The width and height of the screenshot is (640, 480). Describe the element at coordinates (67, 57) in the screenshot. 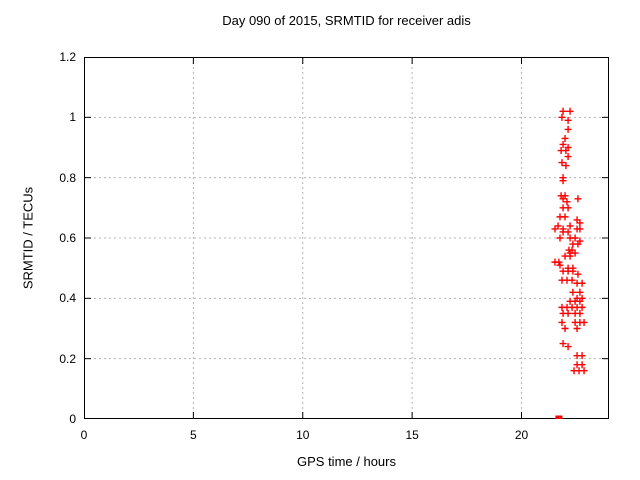

I see `y-tick-label: 1.2` at that location.